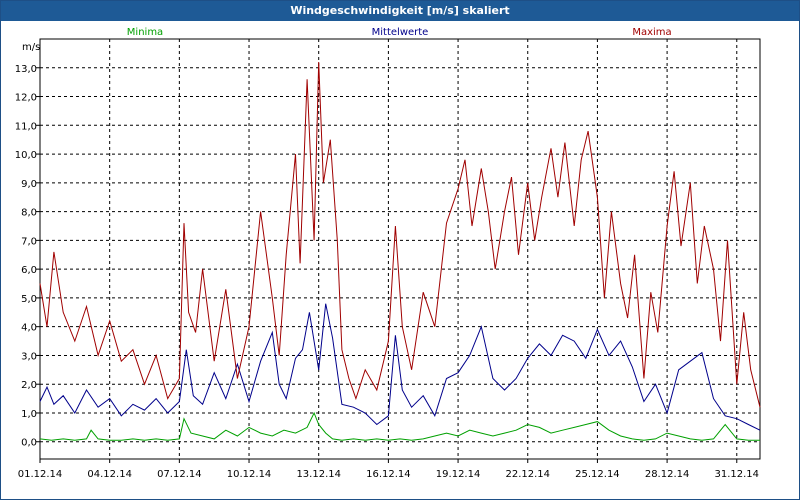 The image size is (800, 500). What do you see at coordinates (145, 32) in the screenshot?
I see `legend-minima: Minima` at bounding box center [145, 32].